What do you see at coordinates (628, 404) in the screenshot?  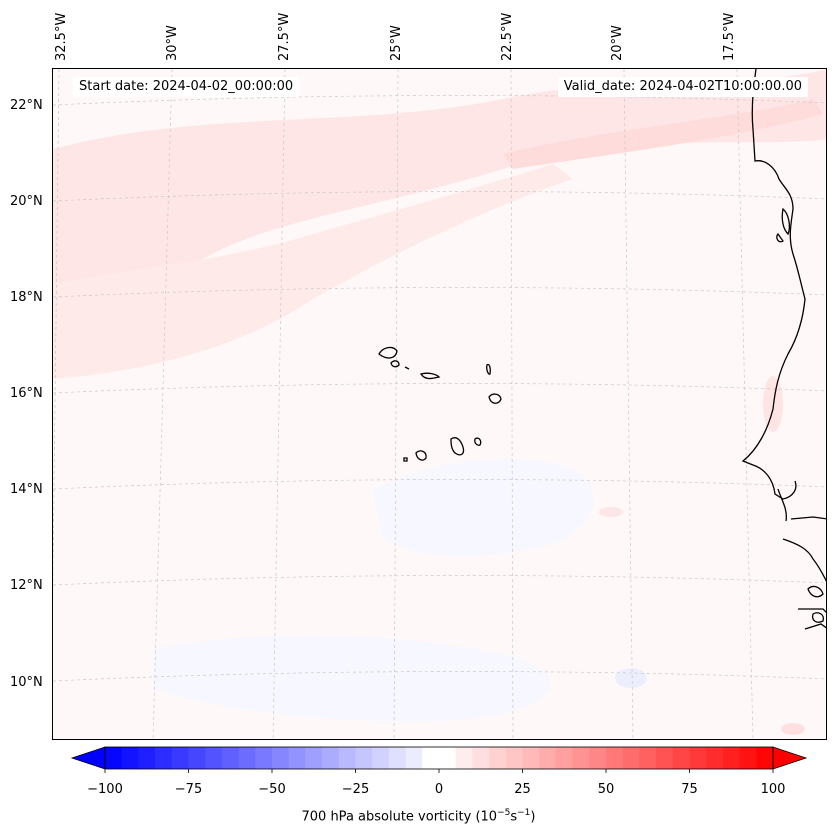 I see `meridian-20w` at bounding box center [628, 404].